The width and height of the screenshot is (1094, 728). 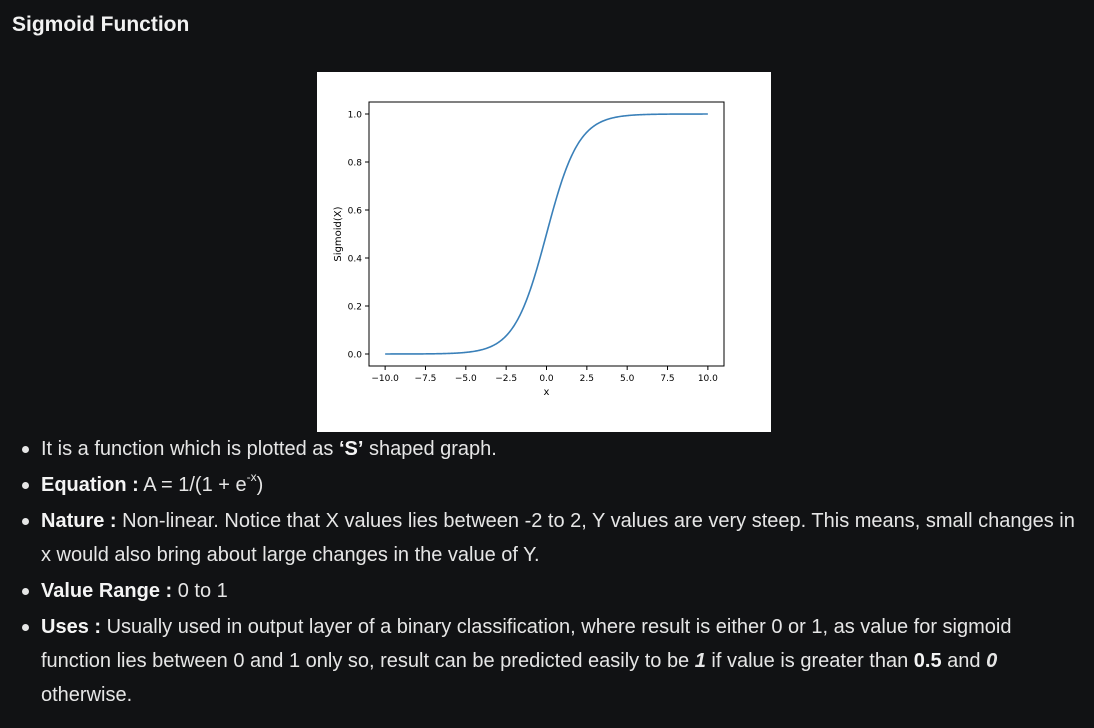 What do you see at coordinates (107, 591) in the screenshot?
I see `value-range-label: Value Range :` at bounding box center [107, 591].